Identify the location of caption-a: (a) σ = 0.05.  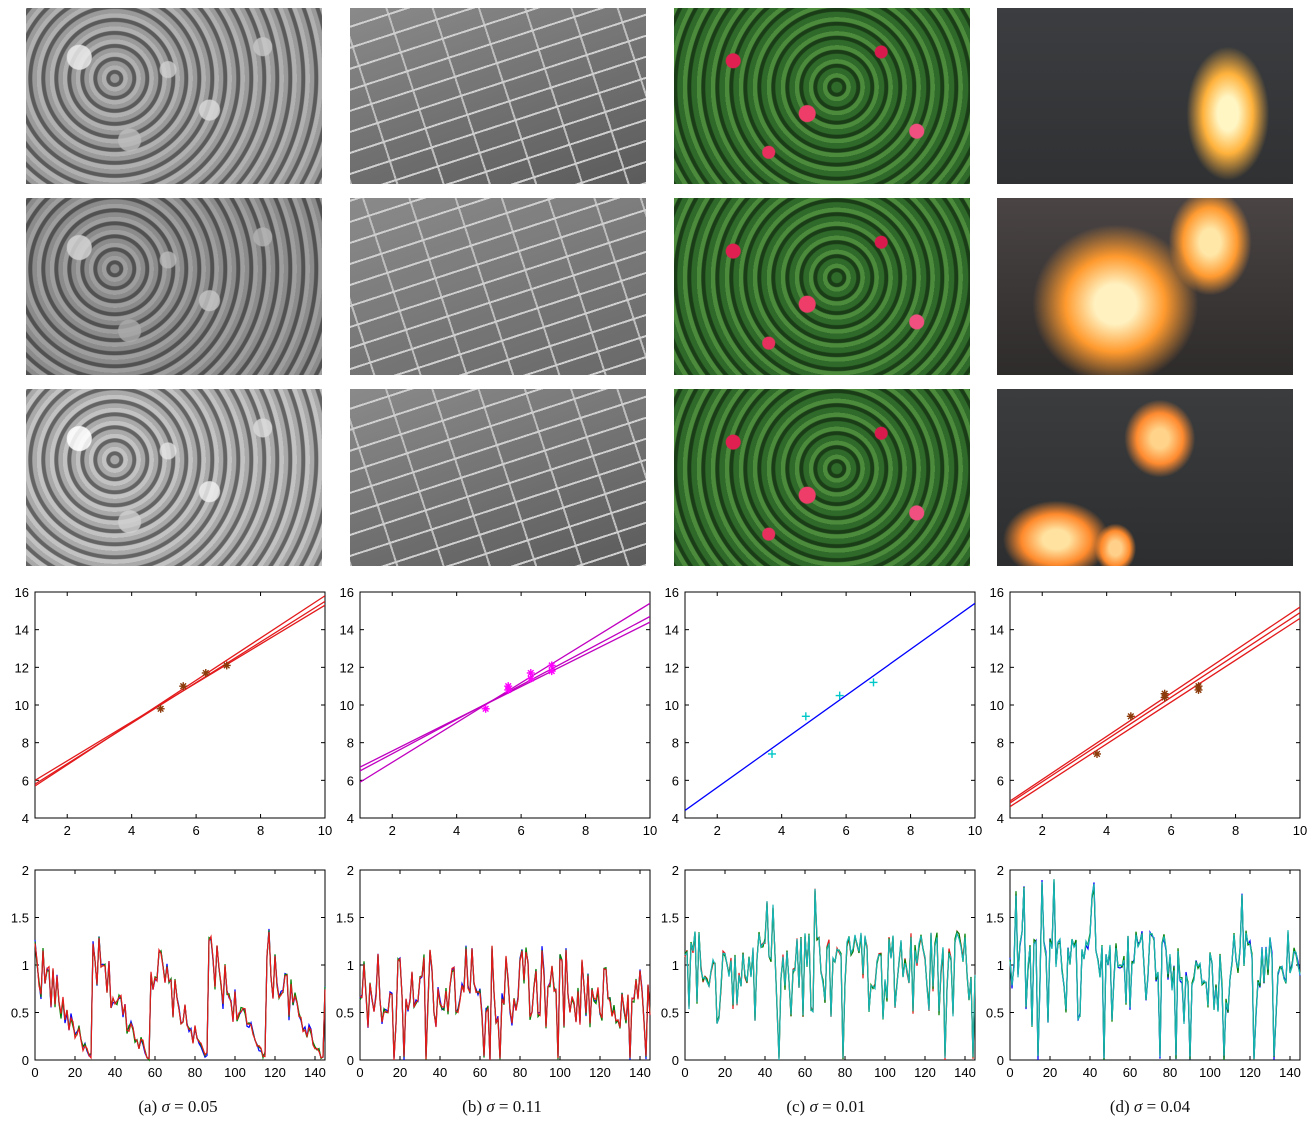
(178, 1107).